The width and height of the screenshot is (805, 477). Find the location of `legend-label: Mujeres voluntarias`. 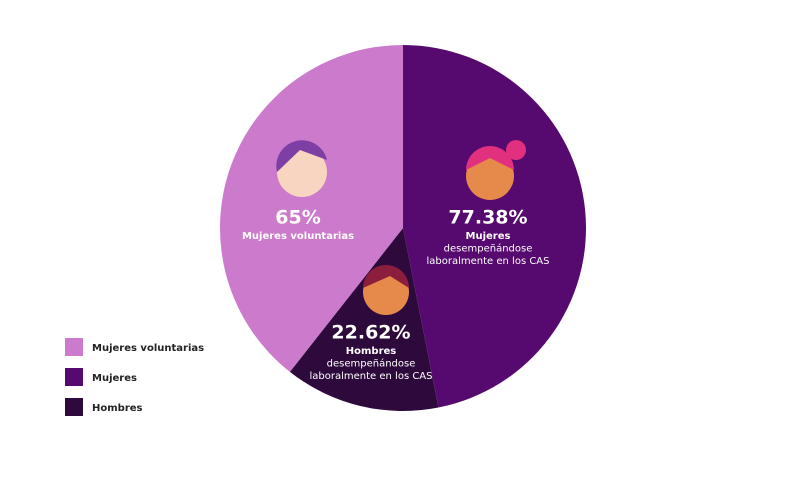

legend-label: Mujeres voluntarias is located at coordinates (148, 348).